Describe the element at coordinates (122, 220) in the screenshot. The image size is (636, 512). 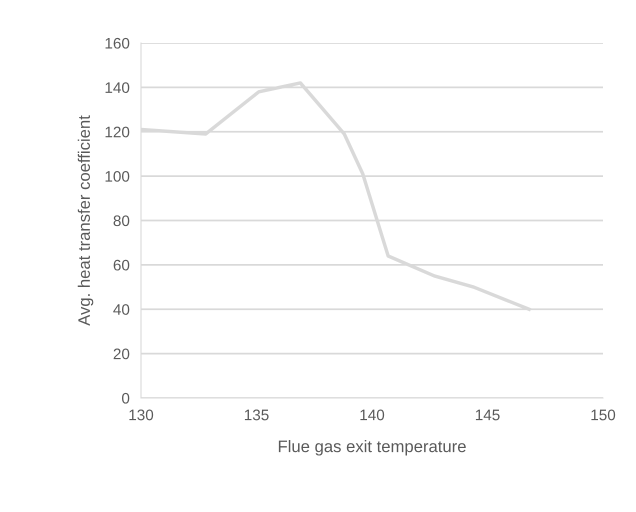
I see `y-tick-label: 80` at that location.